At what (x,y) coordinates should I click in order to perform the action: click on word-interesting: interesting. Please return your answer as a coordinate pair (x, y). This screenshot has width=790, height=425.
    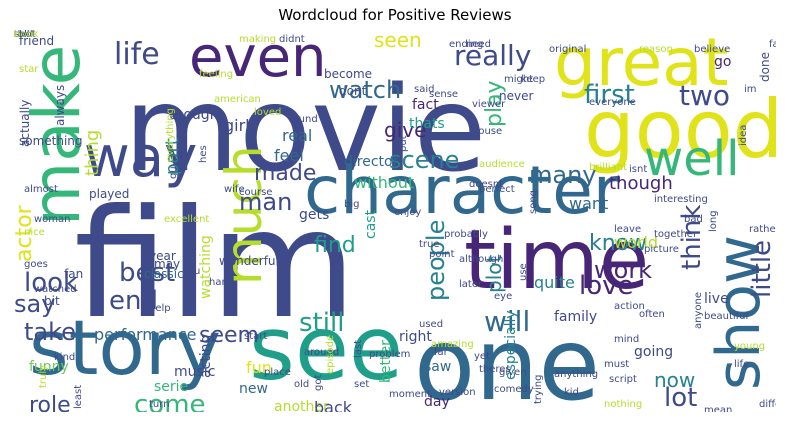
    Looking at the image, I should click on (681, 199).